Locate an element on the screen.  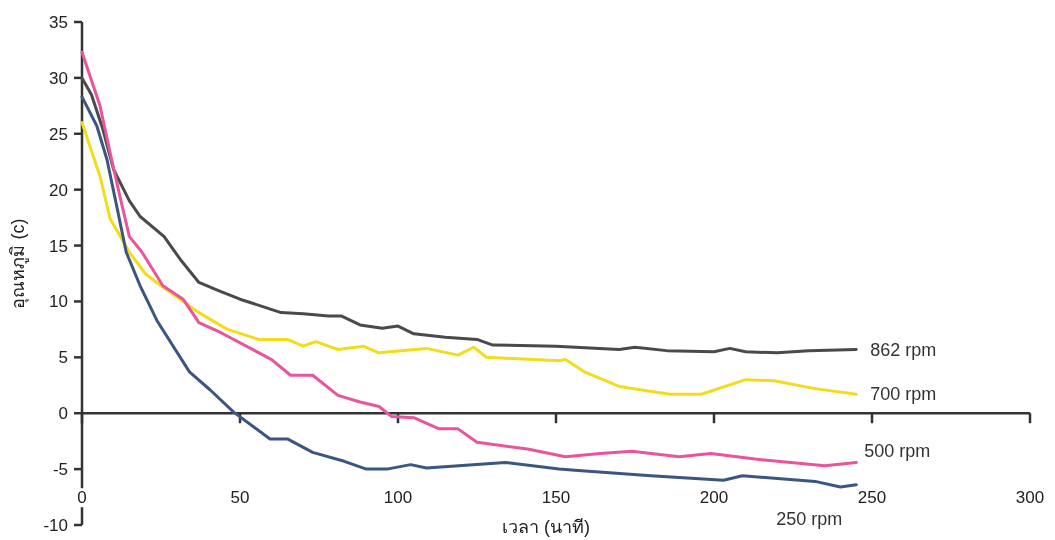
y-tick-label: -10 is located at coordinates (55, 525).